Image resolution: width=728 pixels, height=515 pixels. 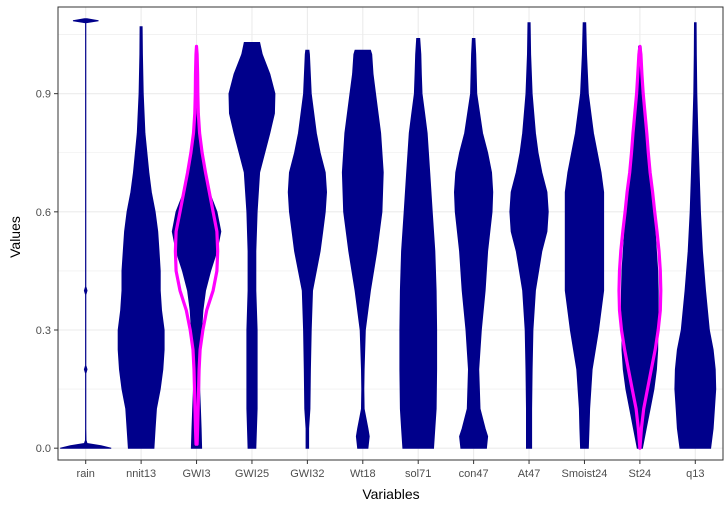 What do you see at coordinates (390, 494) in the screenshot?
I see `x-axis-title: Variables` at bounding box center [390, 494].